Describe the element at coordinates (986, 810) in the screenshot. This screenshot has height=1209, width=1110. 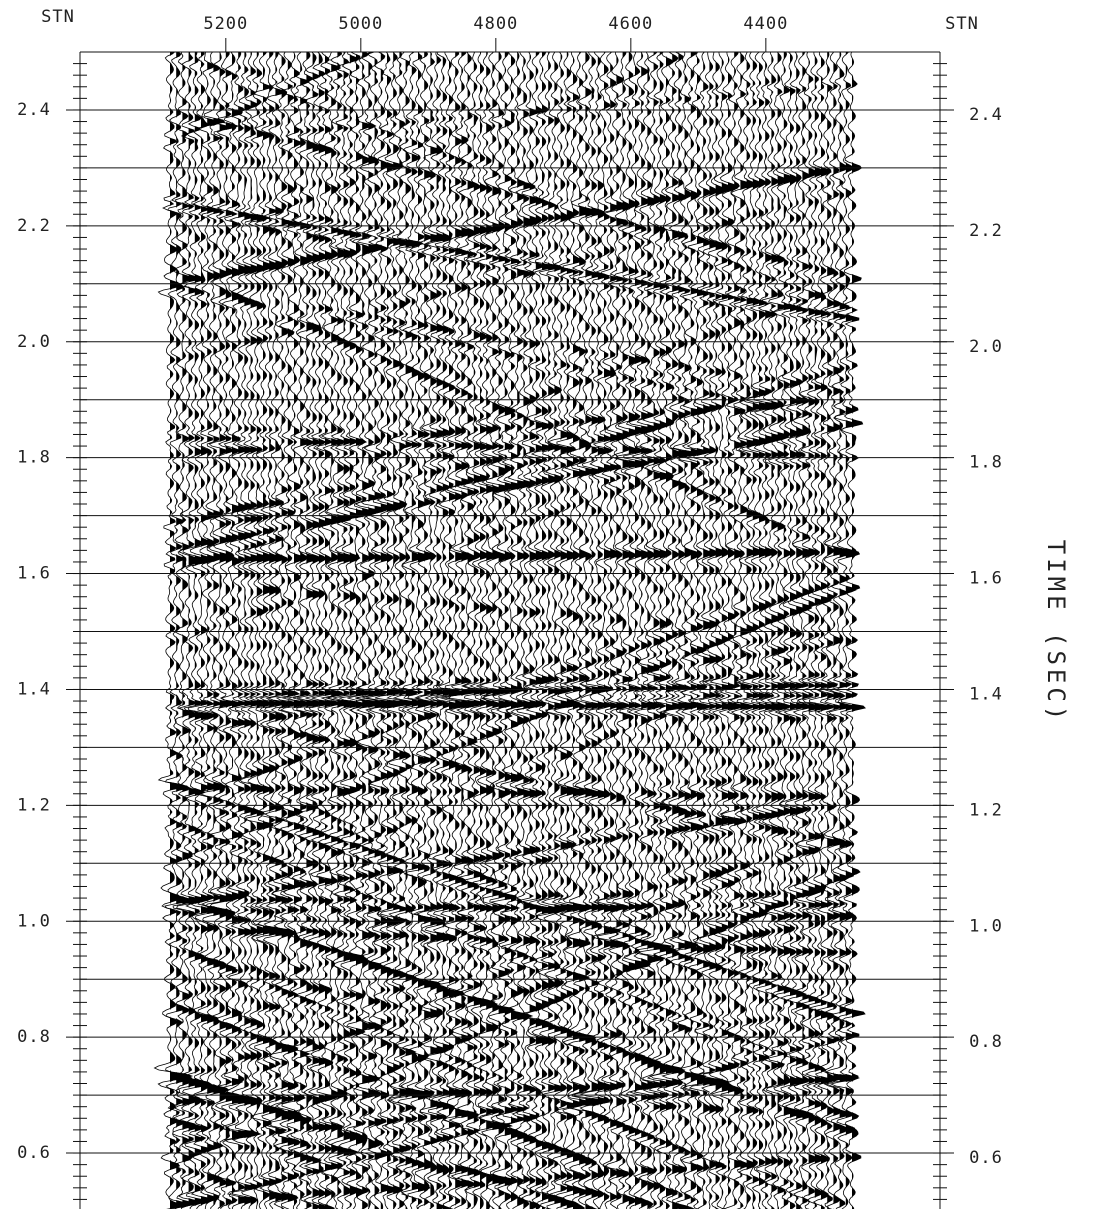
I see `y-tick-label-right: 1.2` at that location.